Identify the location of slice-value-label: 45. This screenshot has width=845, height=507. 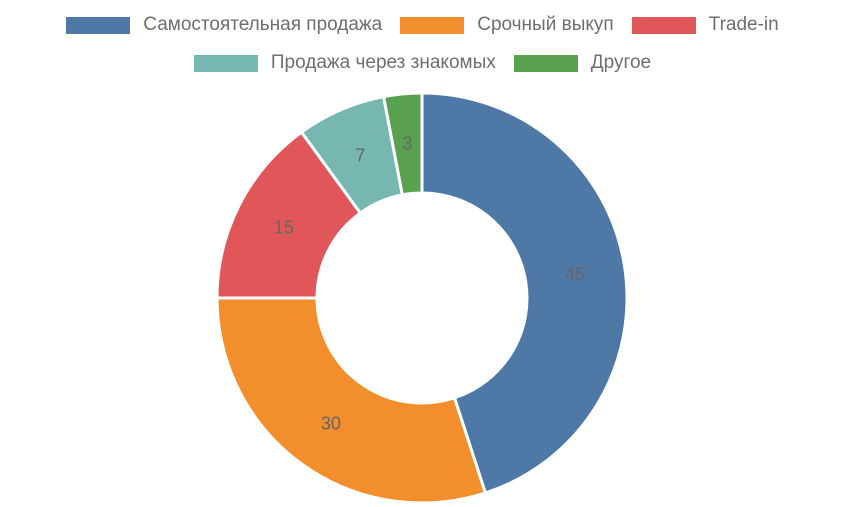
(575, 274).